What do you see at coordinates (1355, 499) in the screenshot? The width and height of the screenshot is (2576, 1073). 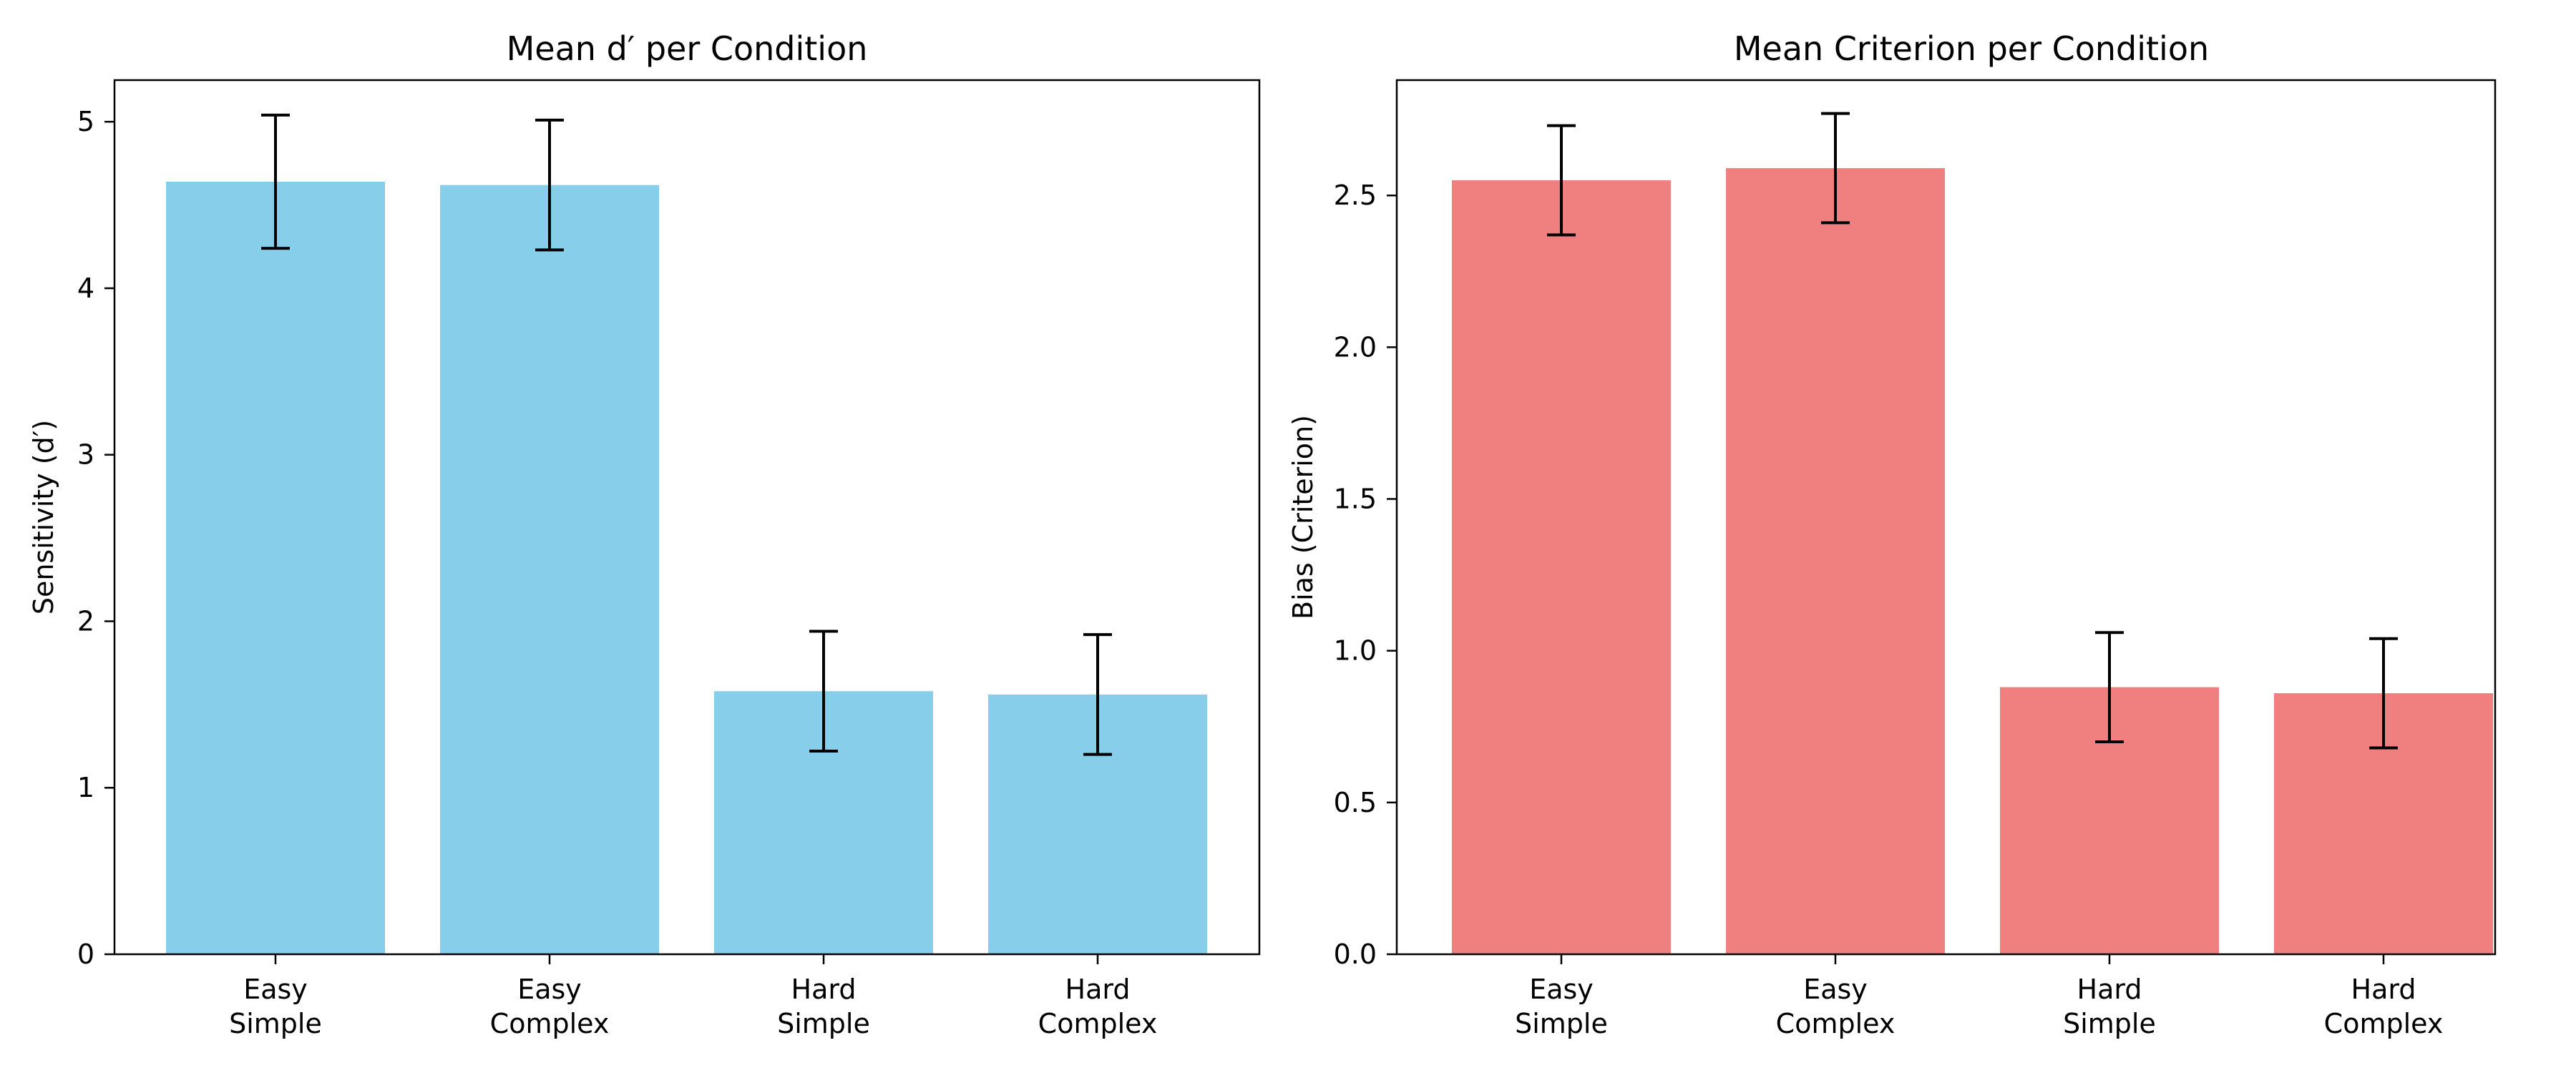 I see `y-tick-label: 1.5` at bounding box center [1355, 499].